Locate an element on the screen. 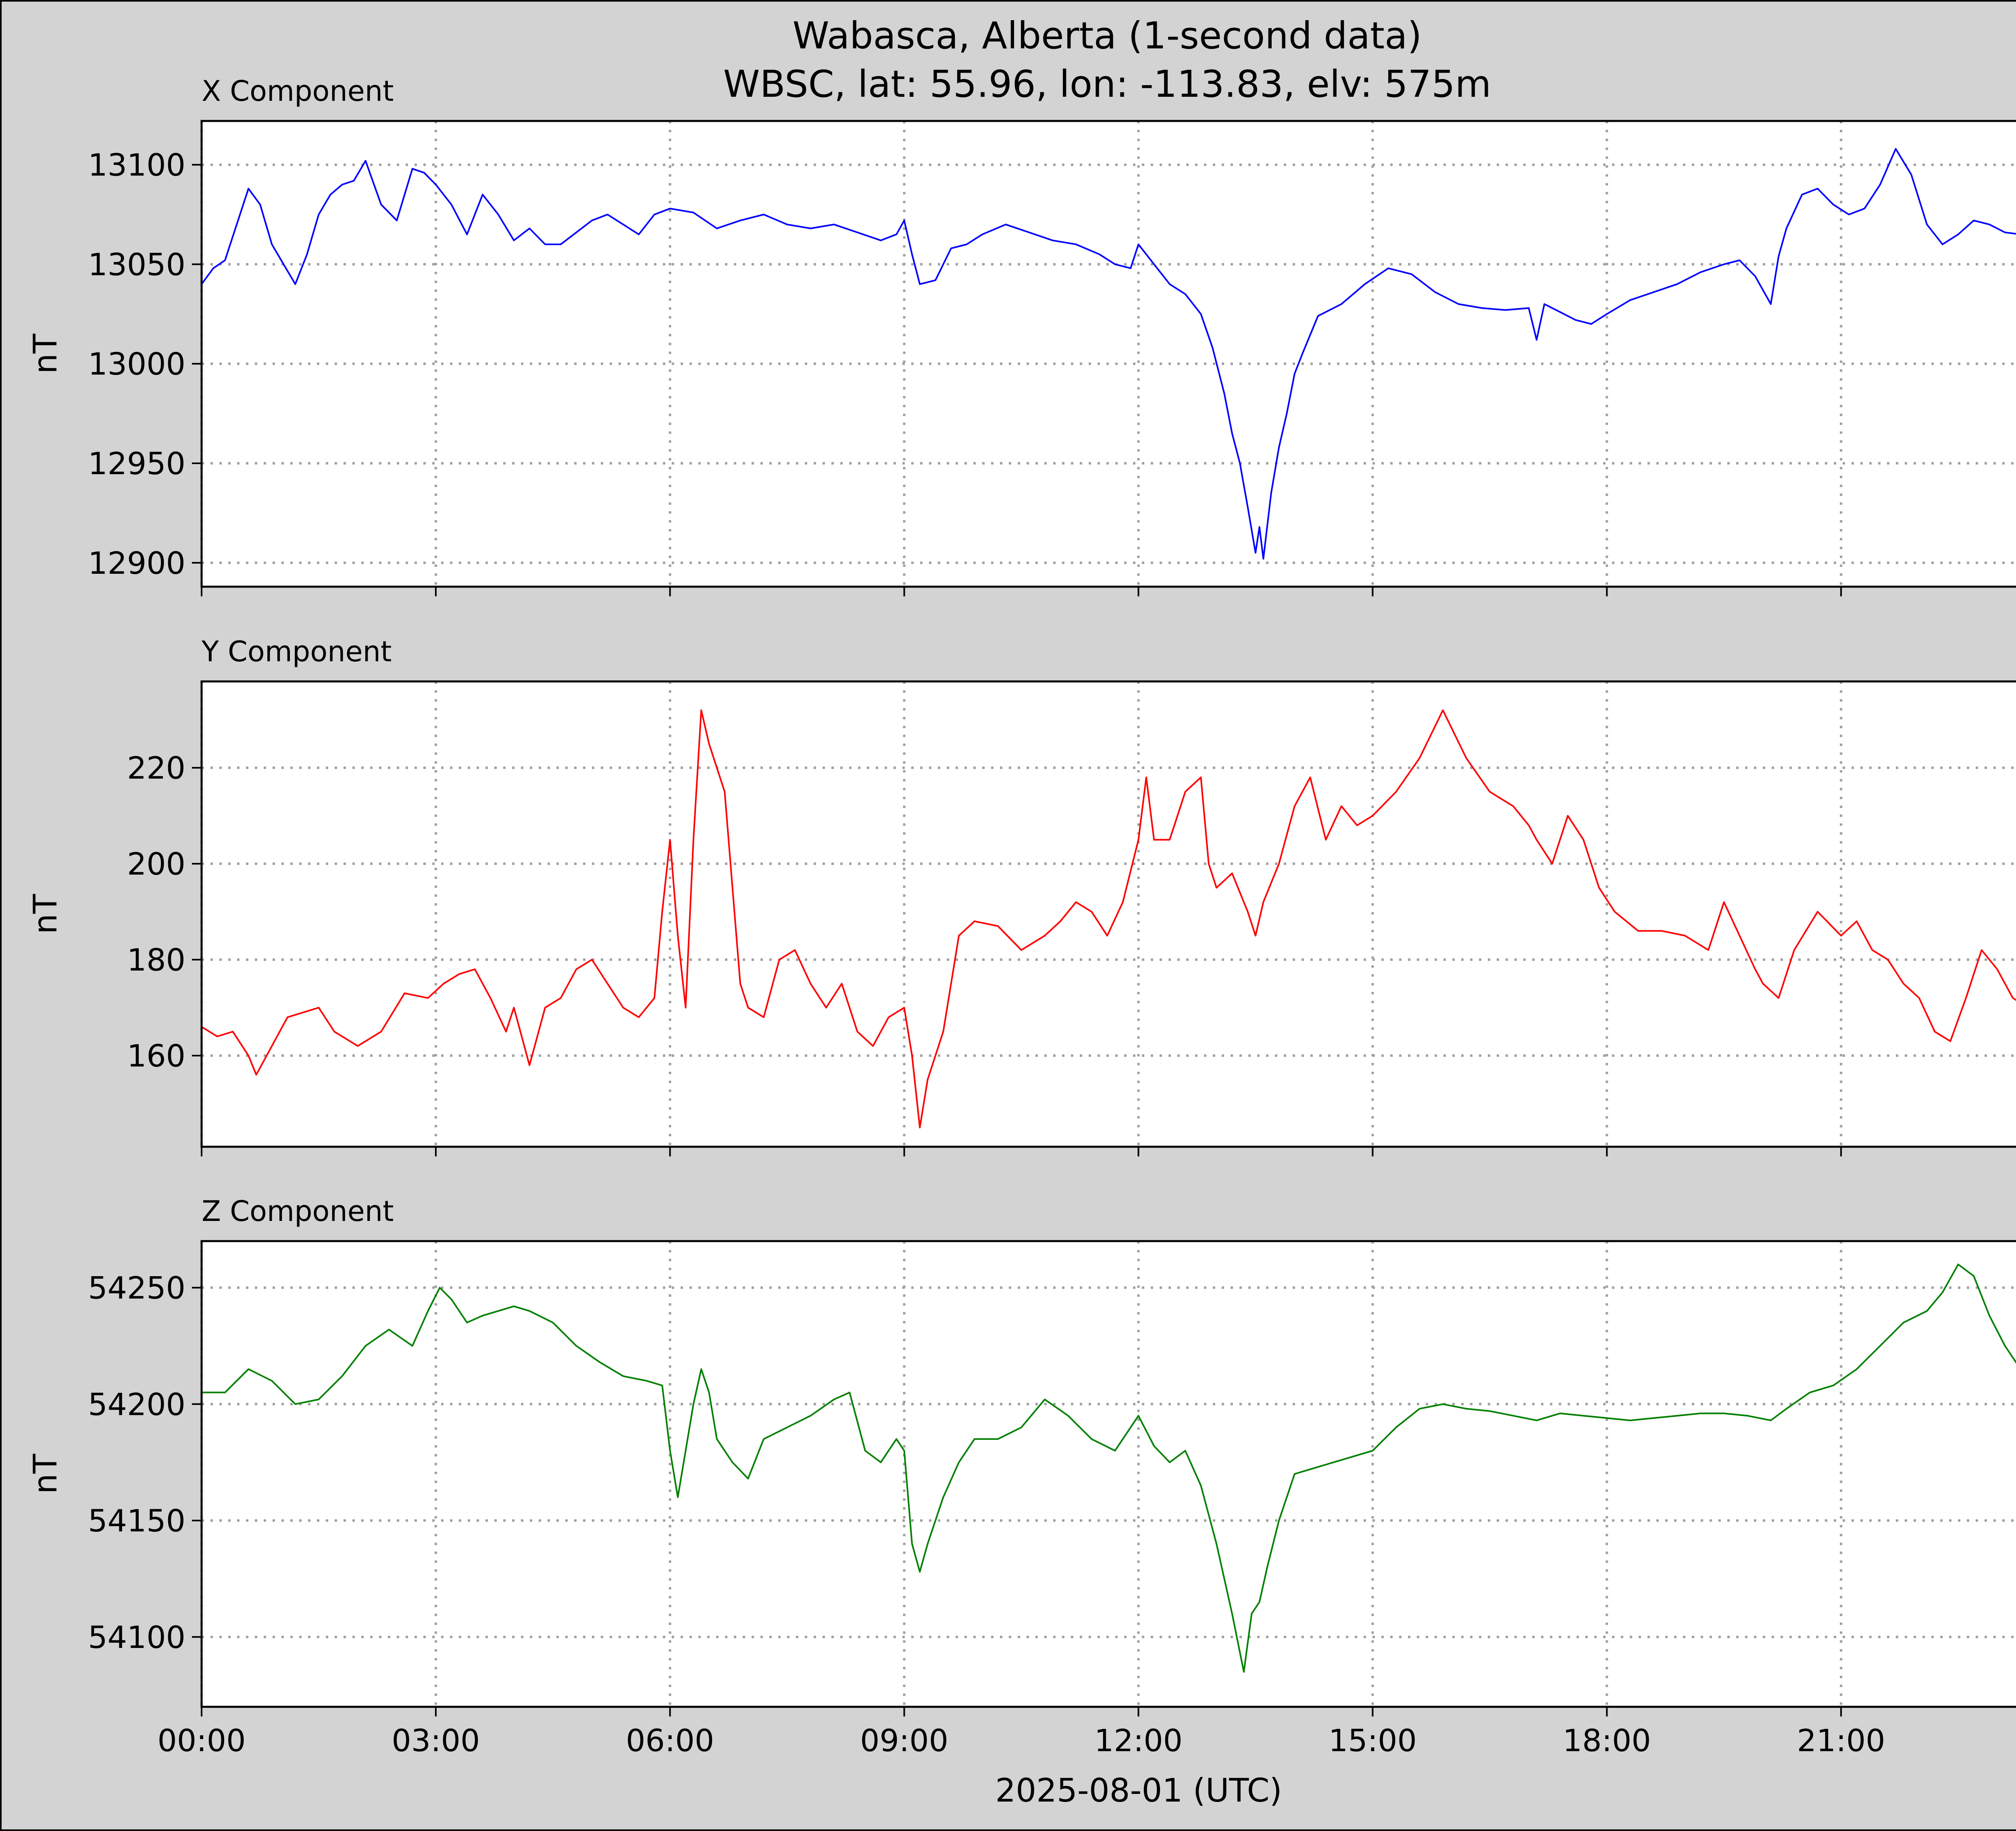 This screenshot has height=1831, width=2016. x-tick-label: 18:00 is located at coordinates (1607, 1740).